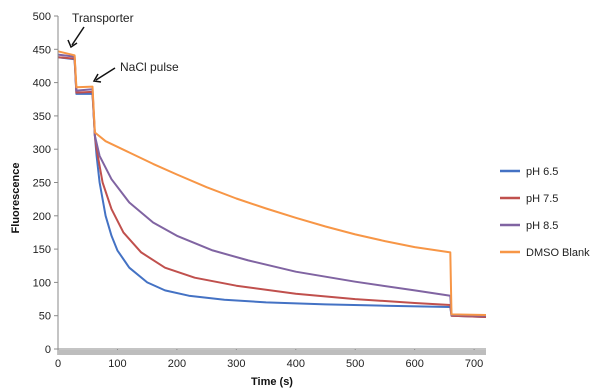 The height and width of the screenshot is (389, 601). I want to click on legend-label: DMSO Blank, so click(558, 253).